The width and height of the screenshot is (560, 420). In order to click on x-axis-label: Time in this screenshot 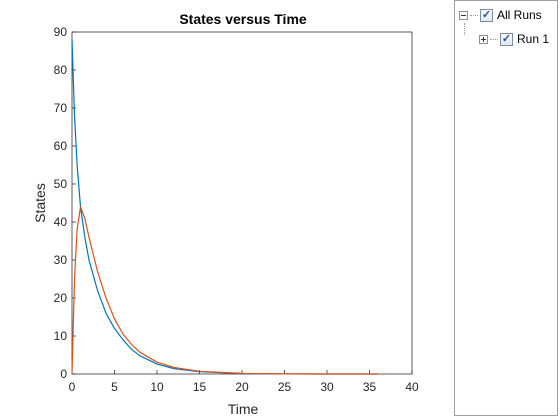, I will do `click(243, 409)`.